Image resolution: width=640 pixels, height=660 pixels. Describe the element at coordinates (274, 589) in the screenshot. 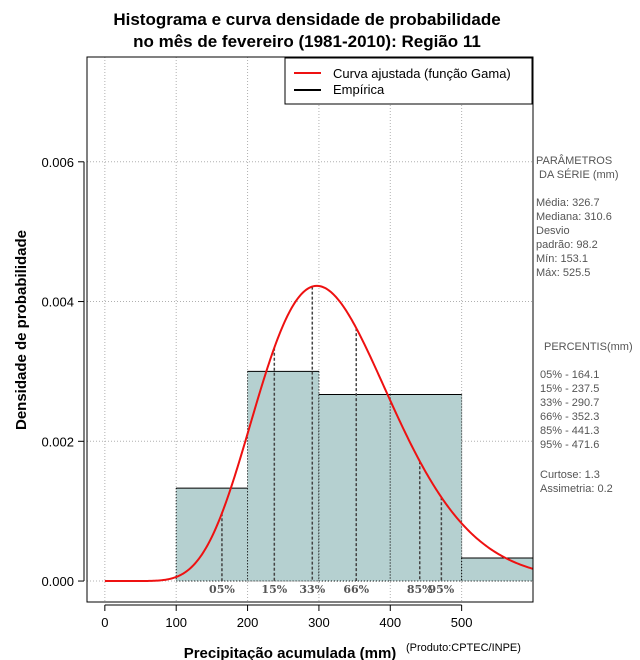

I see `percentile-label: 15%` at that location.